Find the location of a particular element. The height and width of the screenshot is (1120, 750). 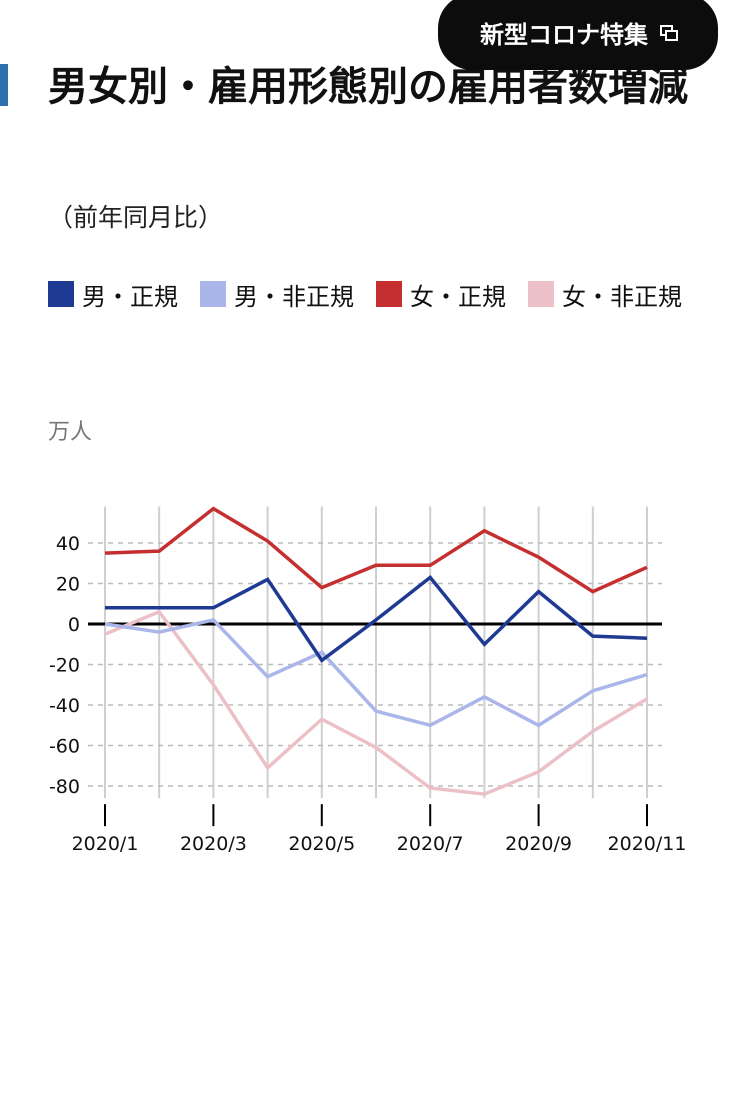

y-tick-label: 40 is located at coordinates (68, 544).